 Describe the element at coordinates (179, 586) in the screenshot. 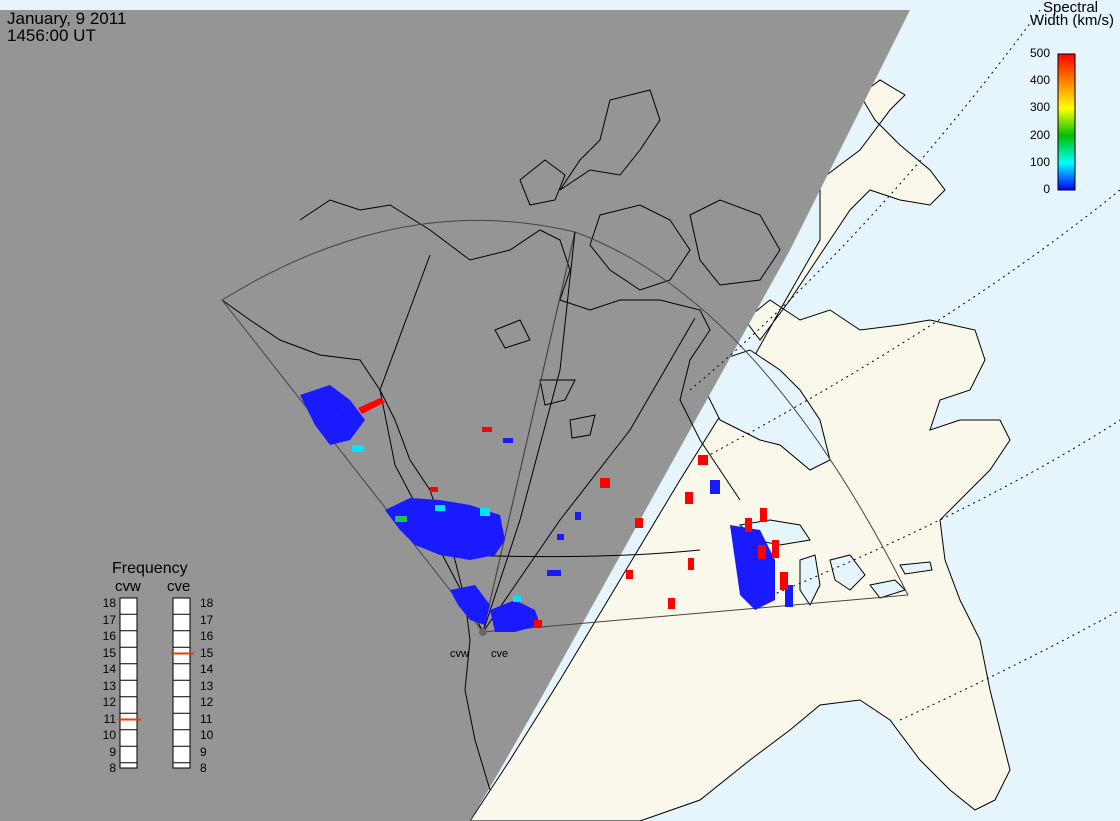

I see `frequency-column-east-label: cve` at that location.